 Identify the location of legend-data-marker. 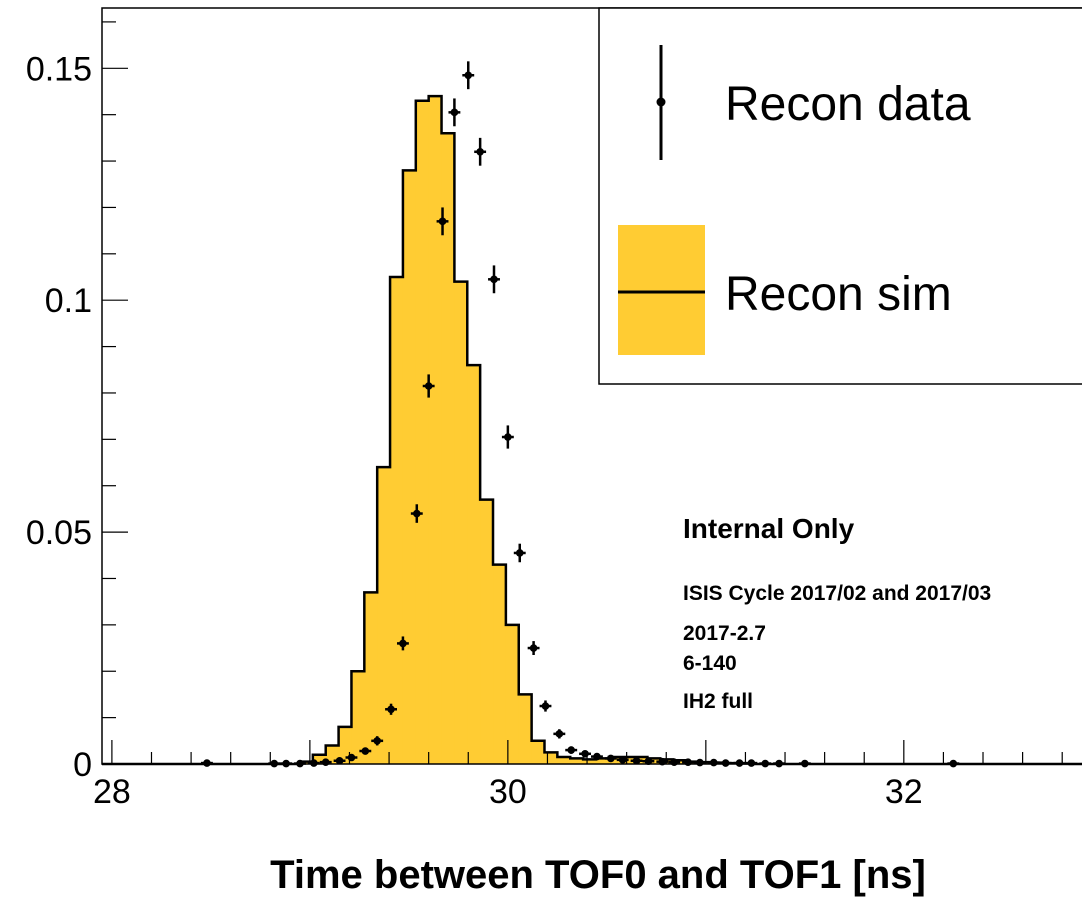
(661, 102).